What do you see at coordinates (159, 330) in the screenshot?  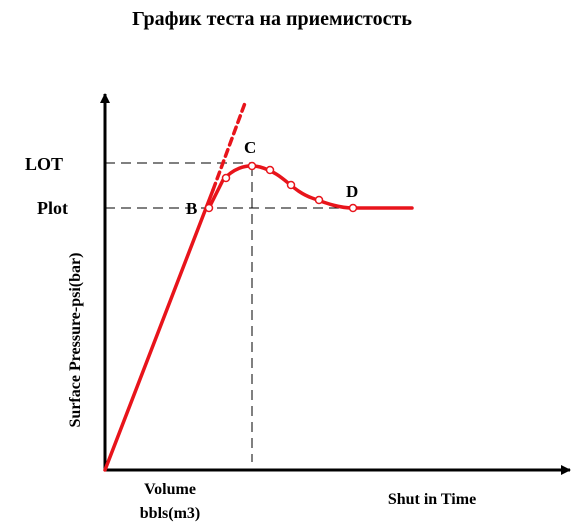 I see `pumping-line` at bounding box center [159, 330].